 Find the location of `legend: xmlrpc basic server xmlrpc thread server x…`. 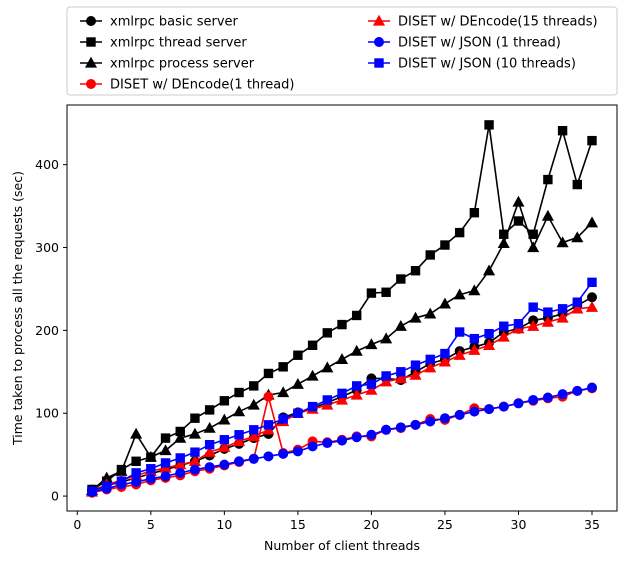

legend: xmlrpc basic server xmlrpc thread server x… is located at coordinates (342, 51).